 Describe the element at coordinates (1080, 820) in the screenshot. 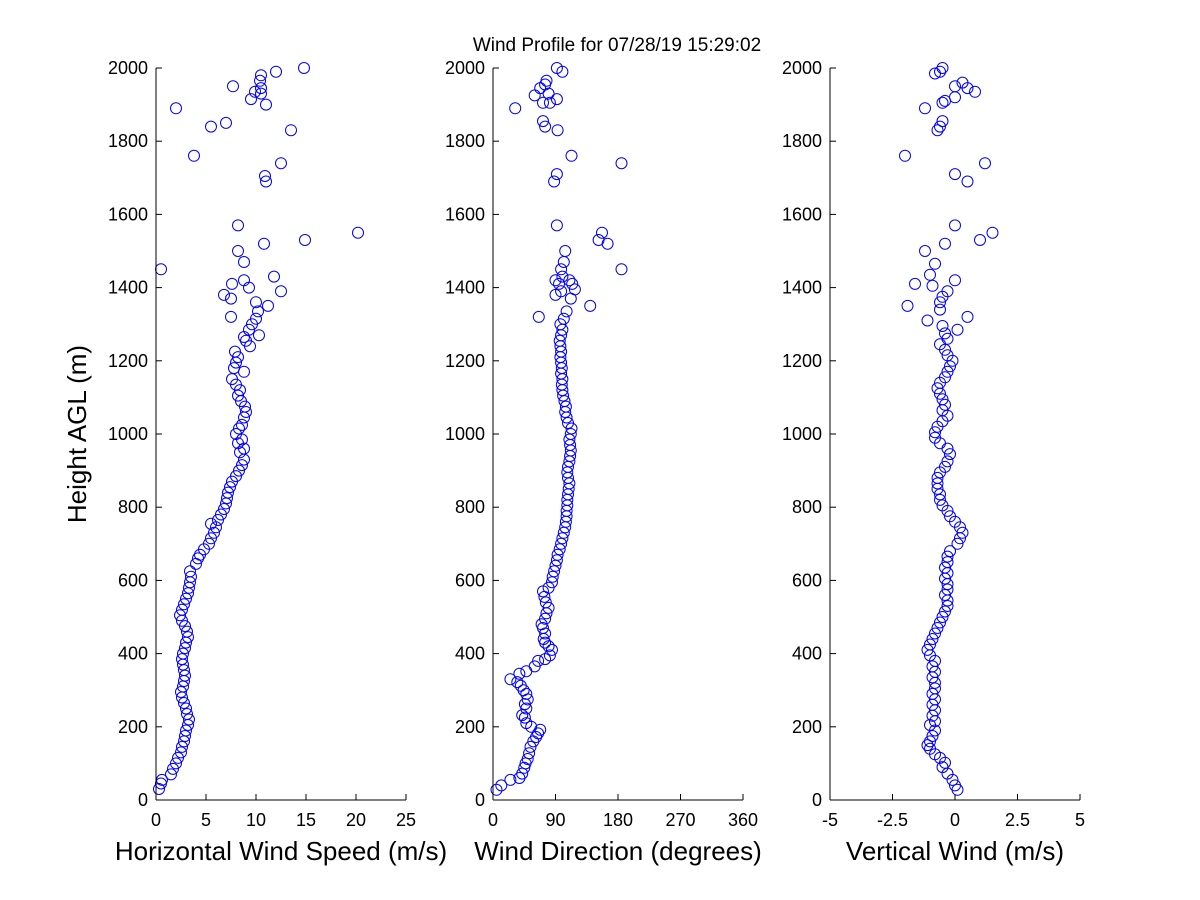

I see `vertical-wind-x-tick-label: 5` at that location.